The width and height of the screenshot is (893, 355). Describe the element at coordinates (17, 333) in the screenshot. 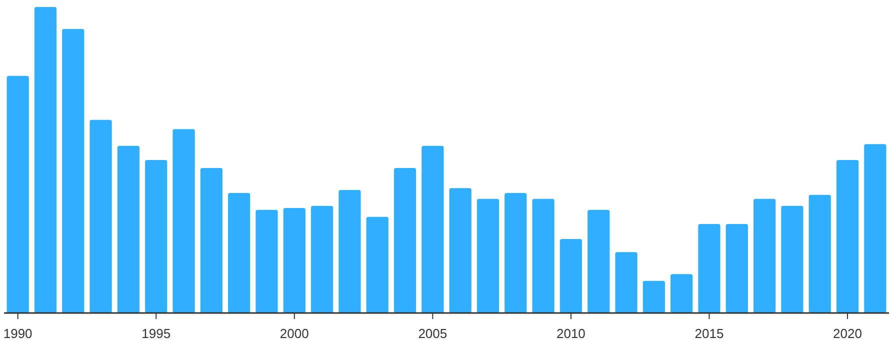

I see `x-tick-label: 1990` at that location.